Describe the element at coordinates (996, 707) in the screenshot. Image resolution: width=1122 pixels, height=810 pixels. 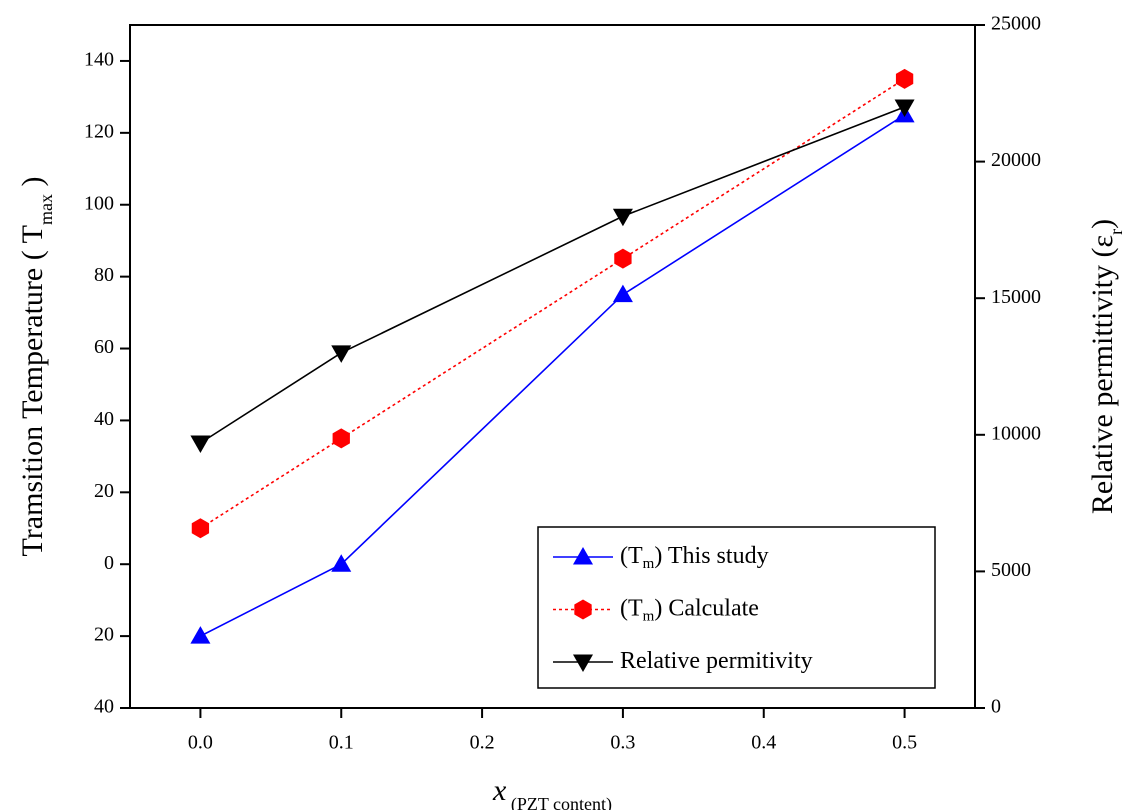
I see `y2-tick-label: 0` at that location.